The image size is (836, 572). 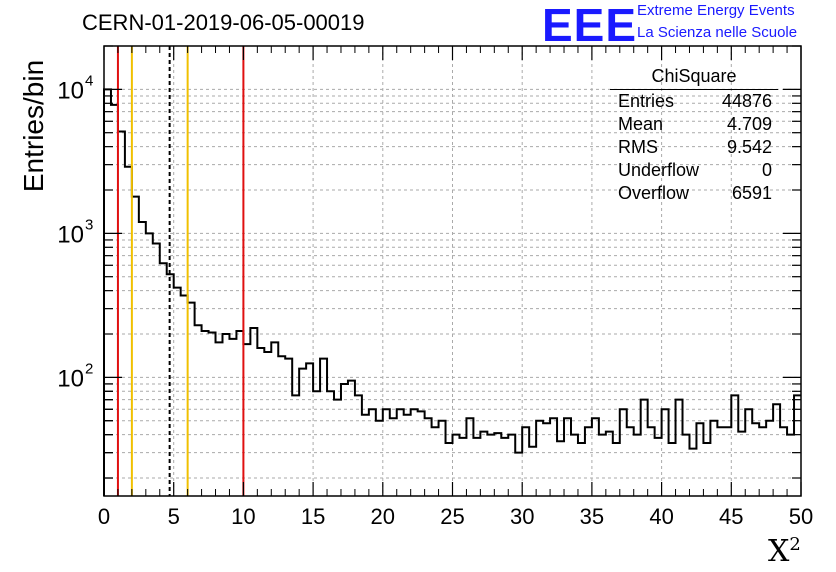 I want to click on x-tick-label: 15, so click(x=313, y=516).